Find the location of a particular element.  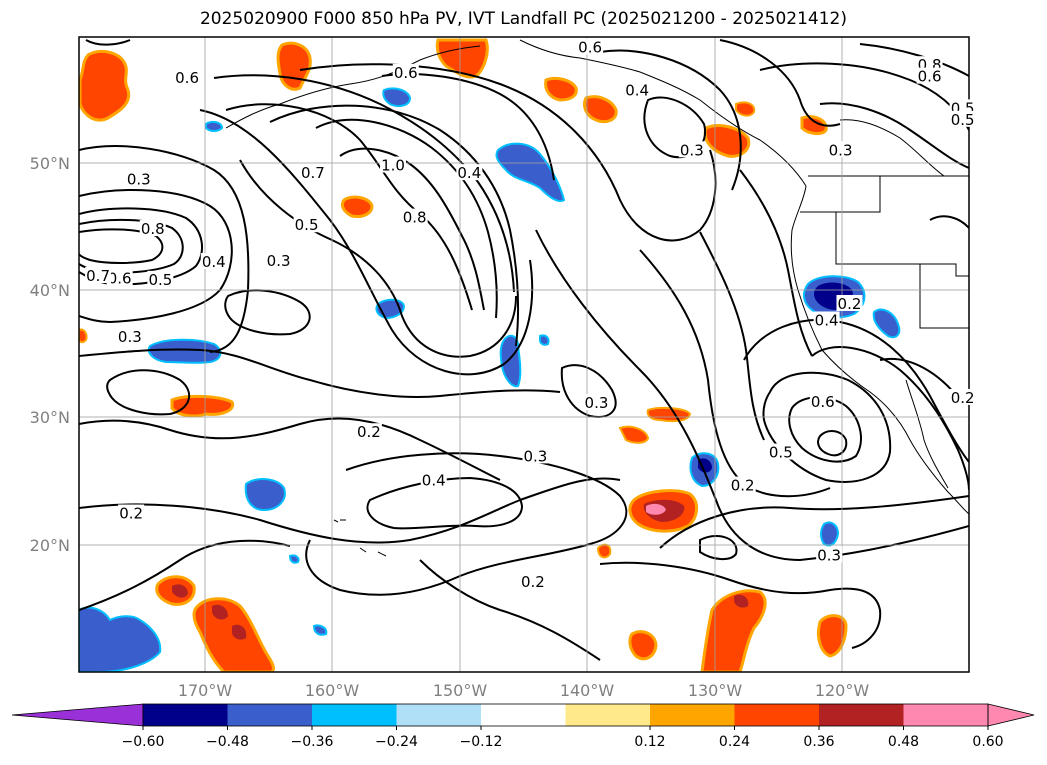

colorbar-tick-label: 0.48 is located at coordinates (903, 742).